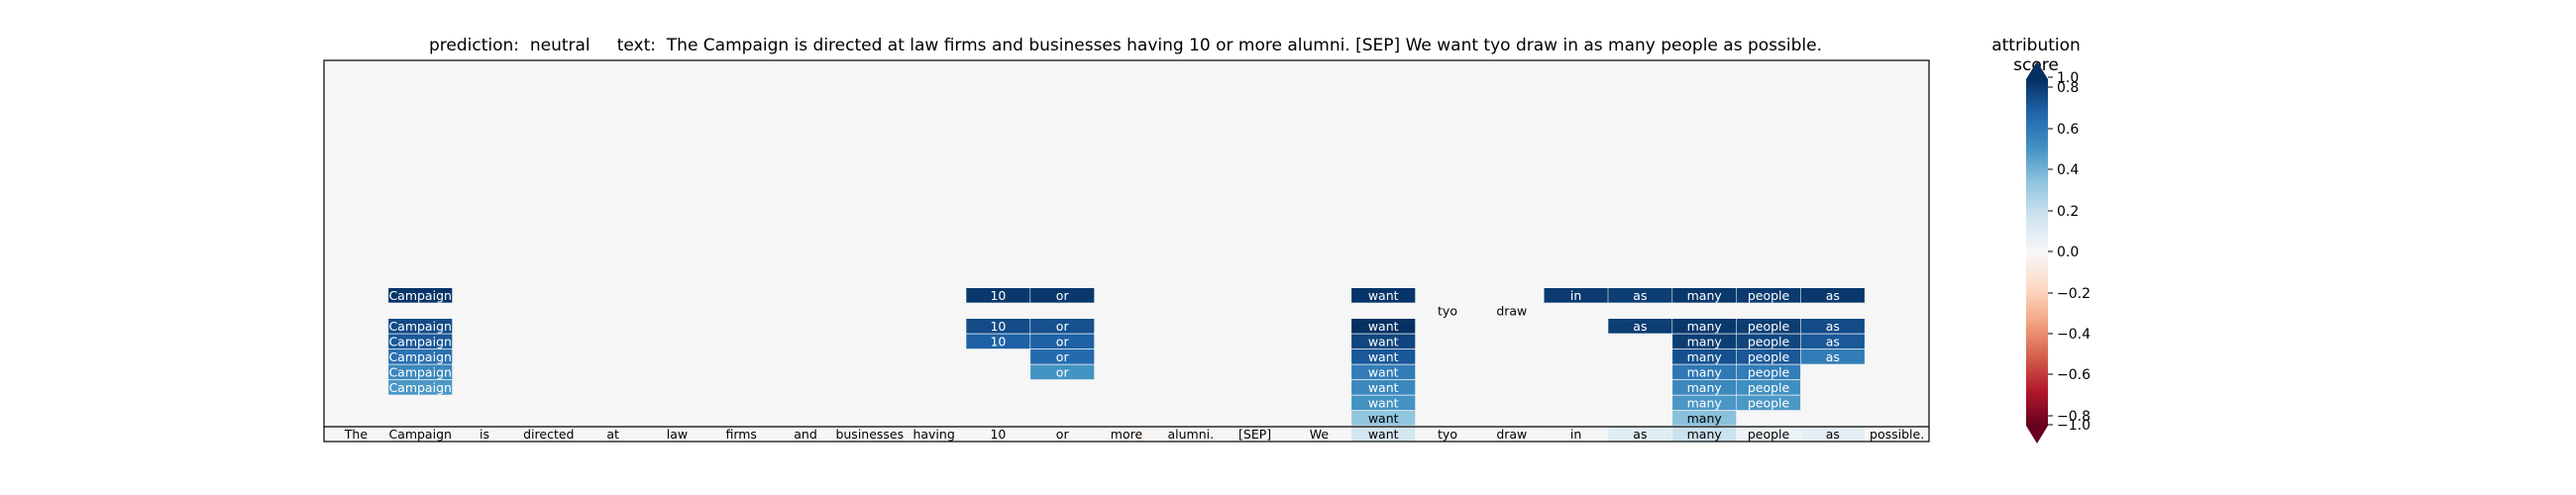 Image resolution: width=2576 pixels, height=495 pixels. I want to click on cell-token-label: having, so click(933, 434).